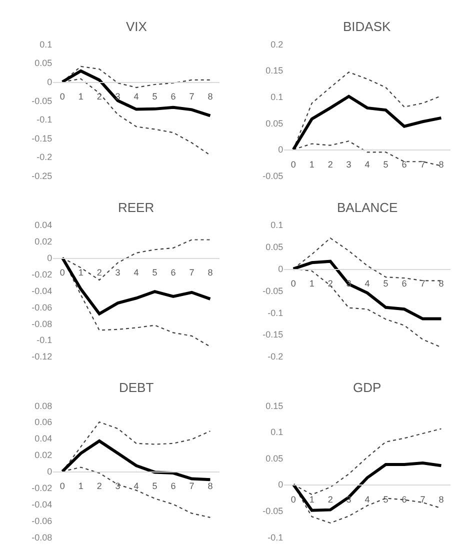 Image resolution: width=462 pixels, height=552 pixels. Describe the element at coordinates (136, 207) in the screenshot. I see `chart-title: REER` at that location.